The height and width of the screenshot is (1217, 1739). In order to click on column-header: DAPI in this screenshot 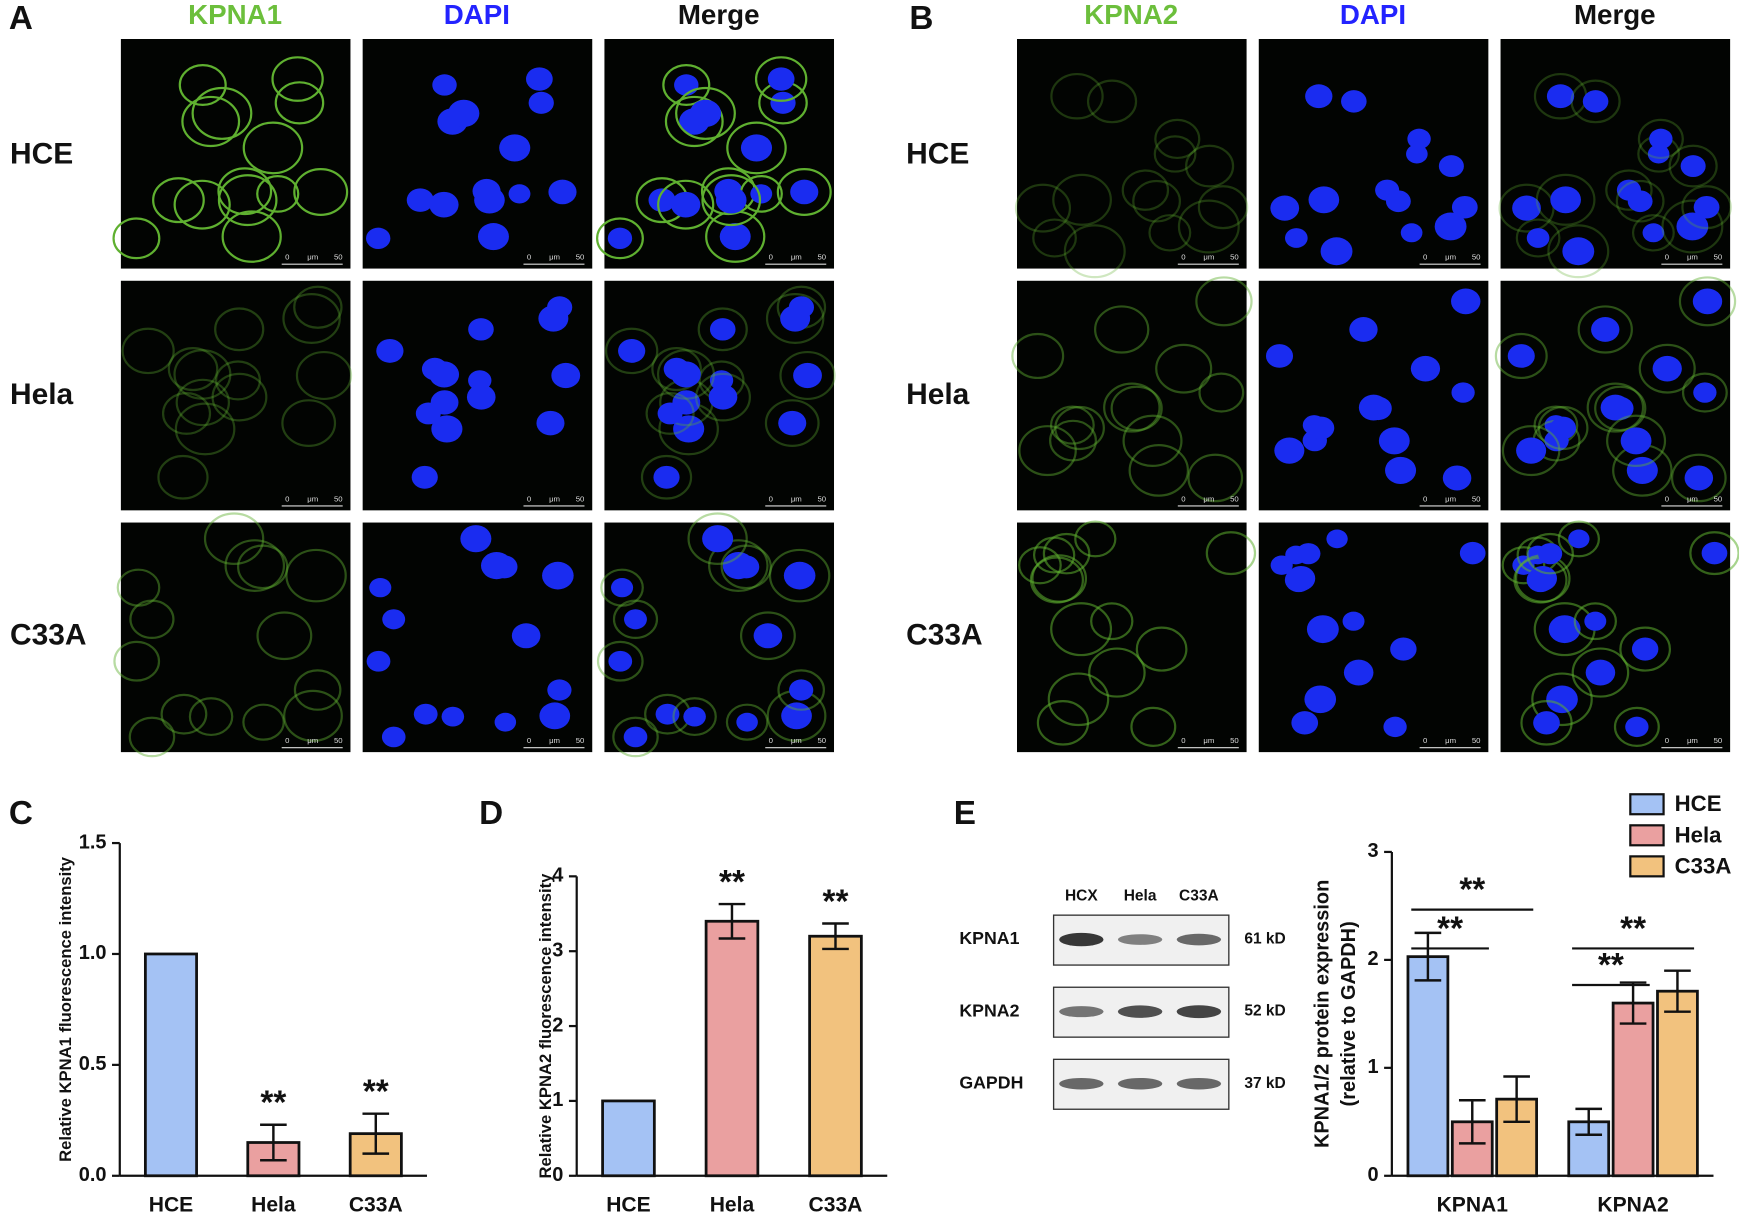, I will do `click(1373, 15)`.